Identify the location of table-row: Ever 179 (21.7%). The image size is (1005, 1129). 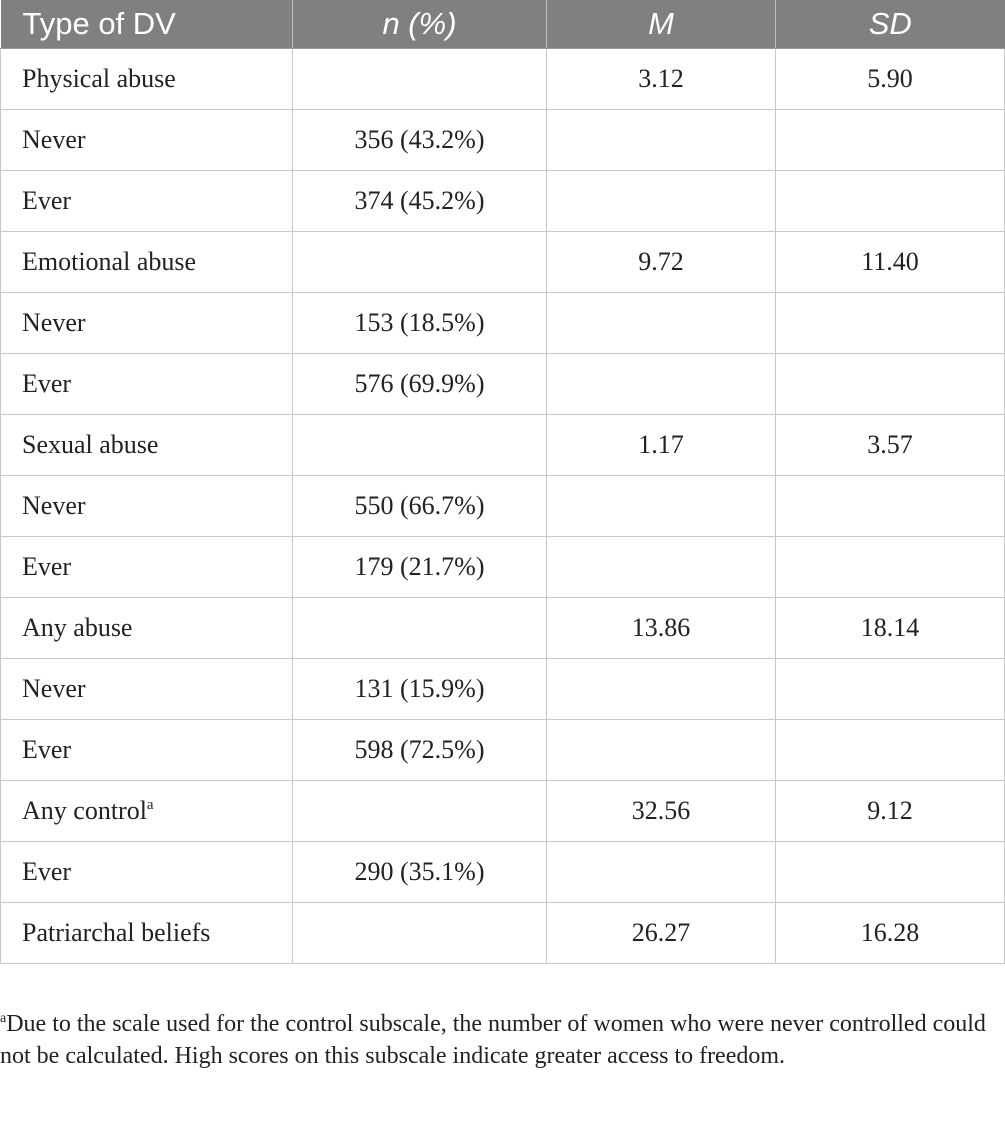
(502, 567).